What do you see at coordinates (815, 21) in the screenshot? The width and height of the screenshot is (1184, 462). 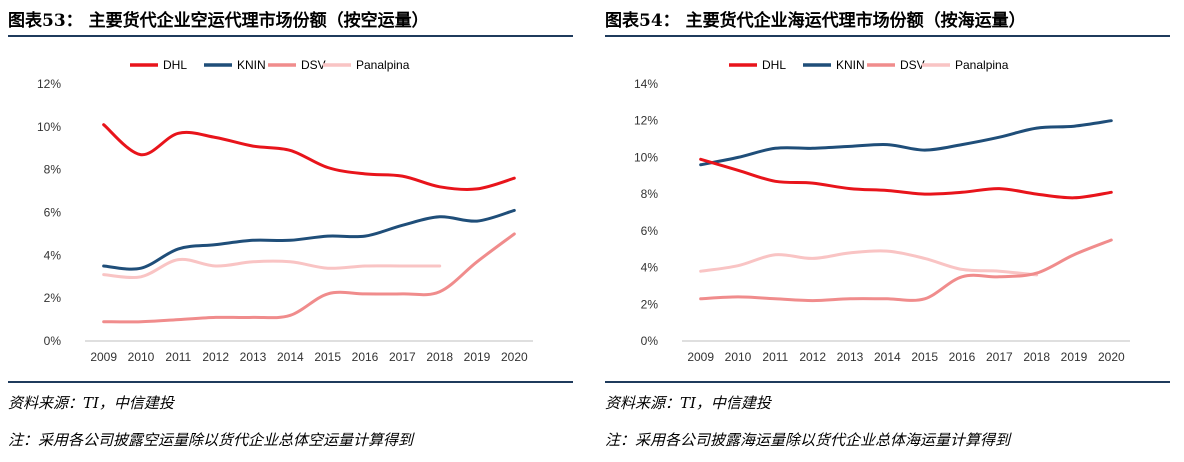 I see `chart-title: 图表54： 主要货代企业海运代理市场份额（按海运量）` at bounding box center [815, 21].